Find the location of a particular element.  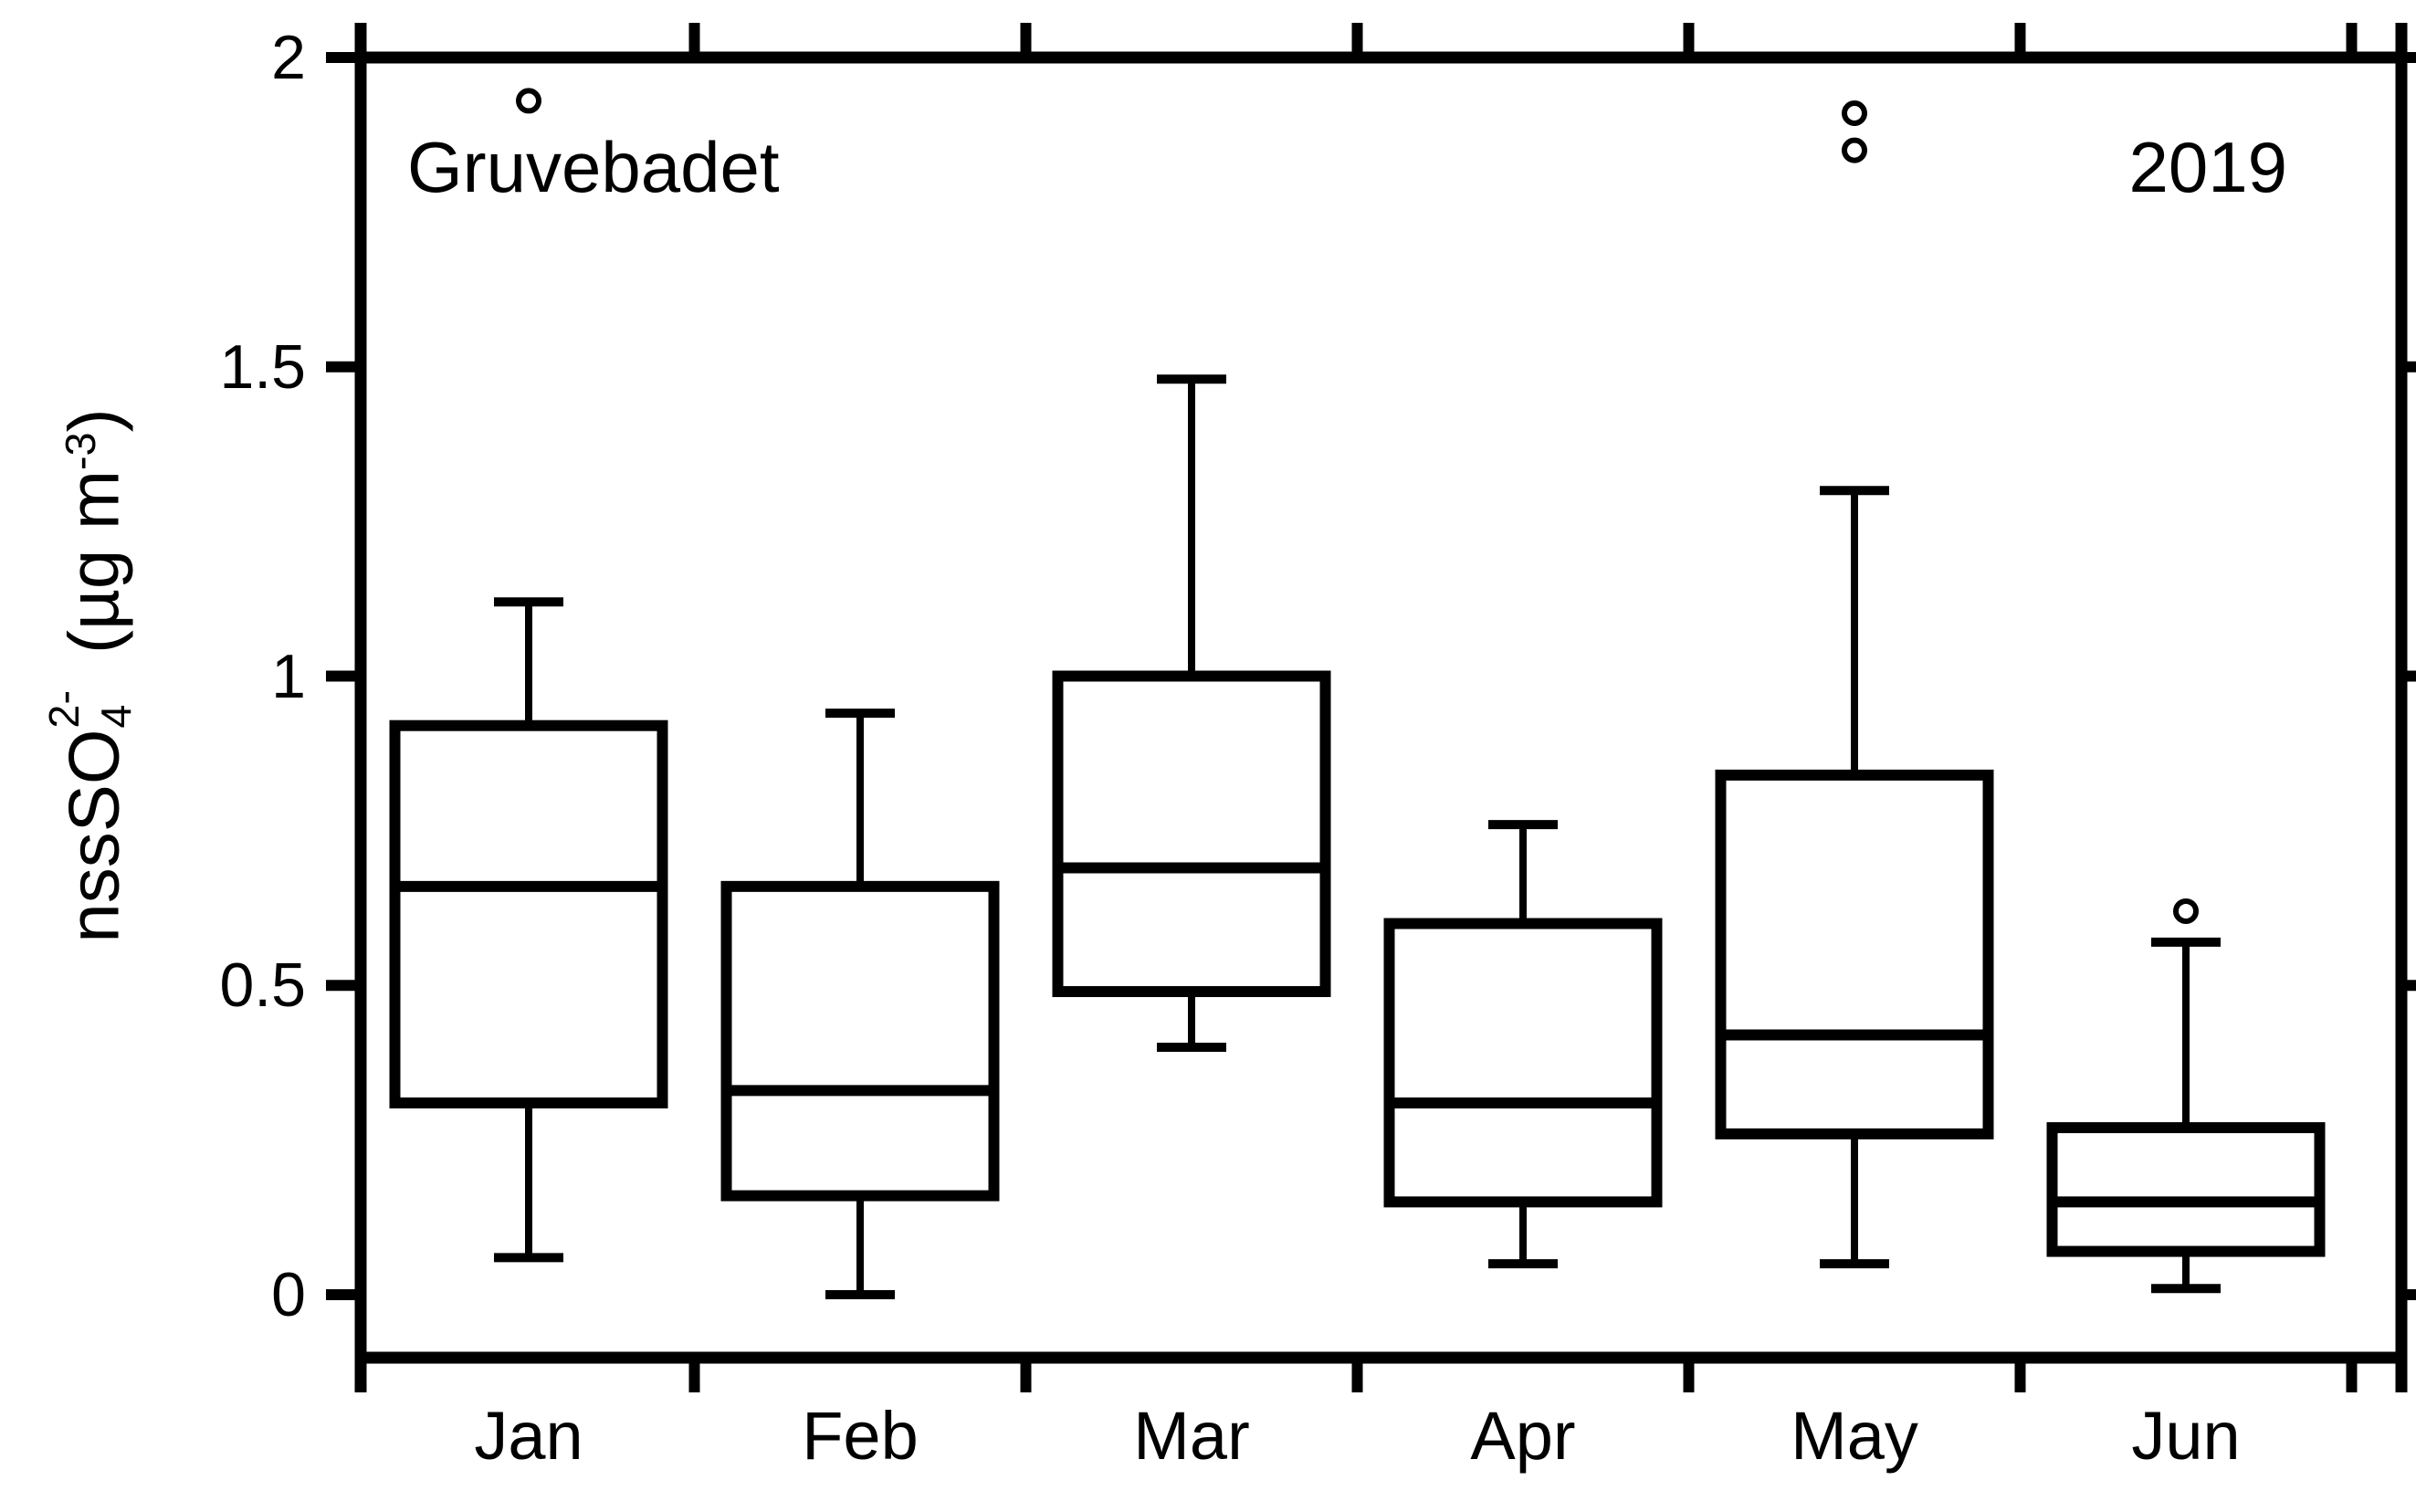

y-tick-label: 0 is located at coordinates (288, 1294).